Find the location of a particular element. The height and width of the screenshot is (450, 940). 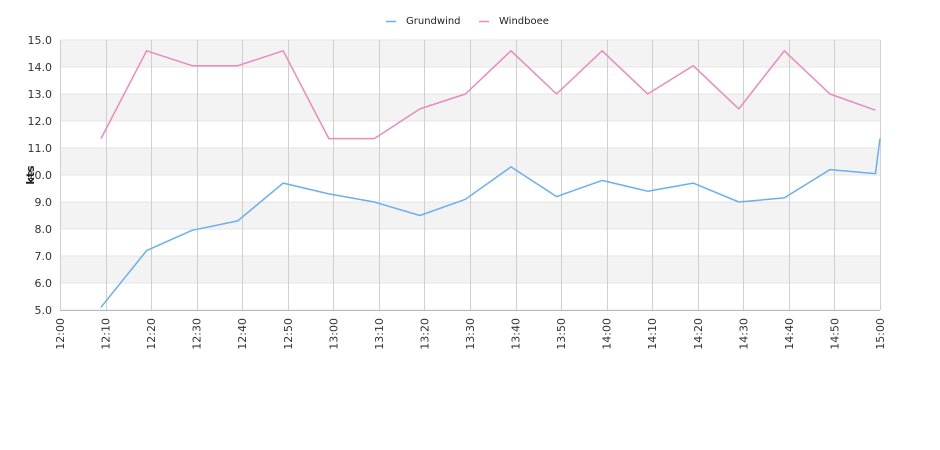

y-tick-label: 14.0 is located at coordinates (40, 67).